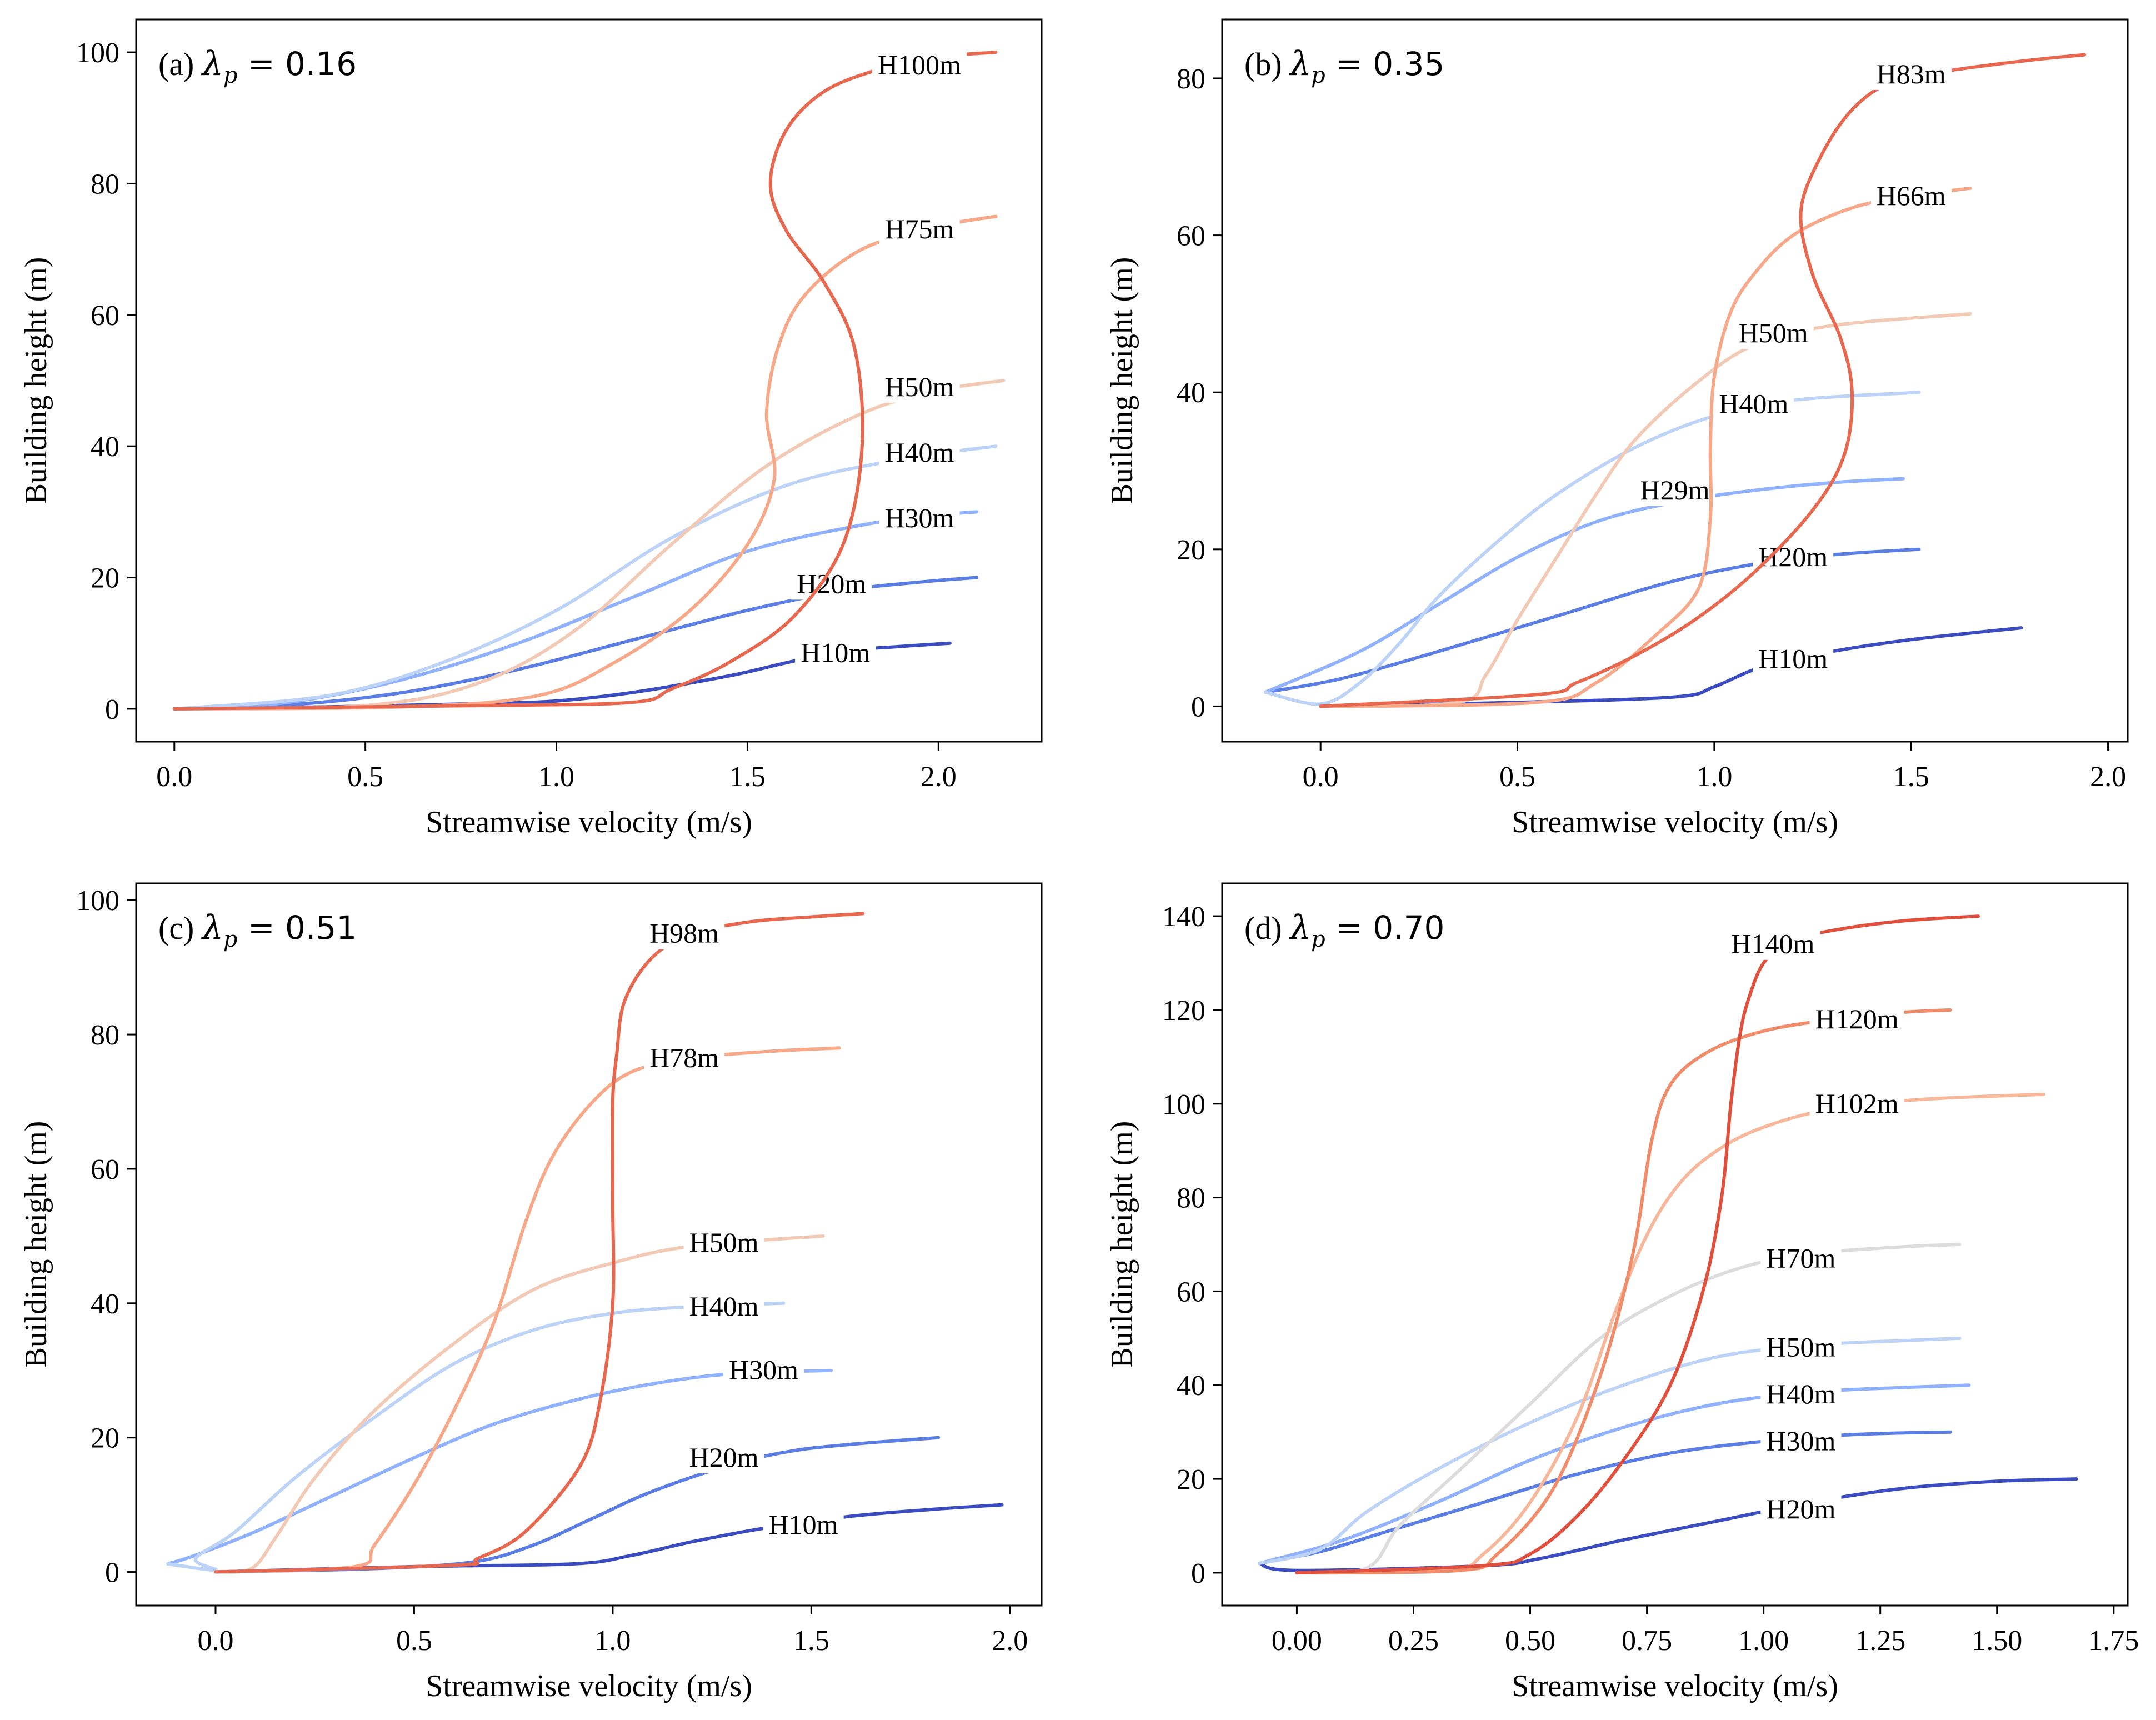  I want to click on series-H75m: H75m, so click(585, 461).